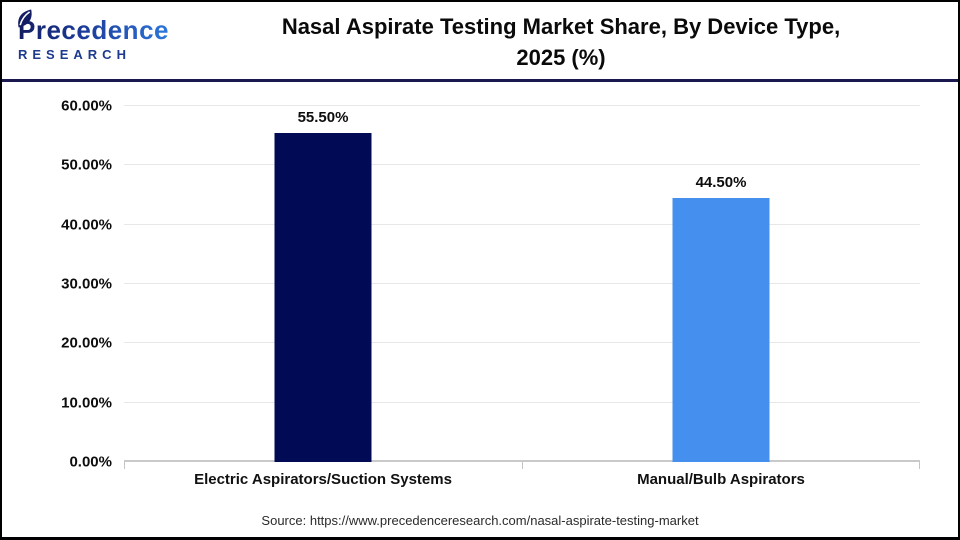 This screenshot has width=960, height=540. What do you see at coordinates (721, 182) in the screenshot?
I see `bar-value-label: 44.50%` at bounding box center [721, 182].